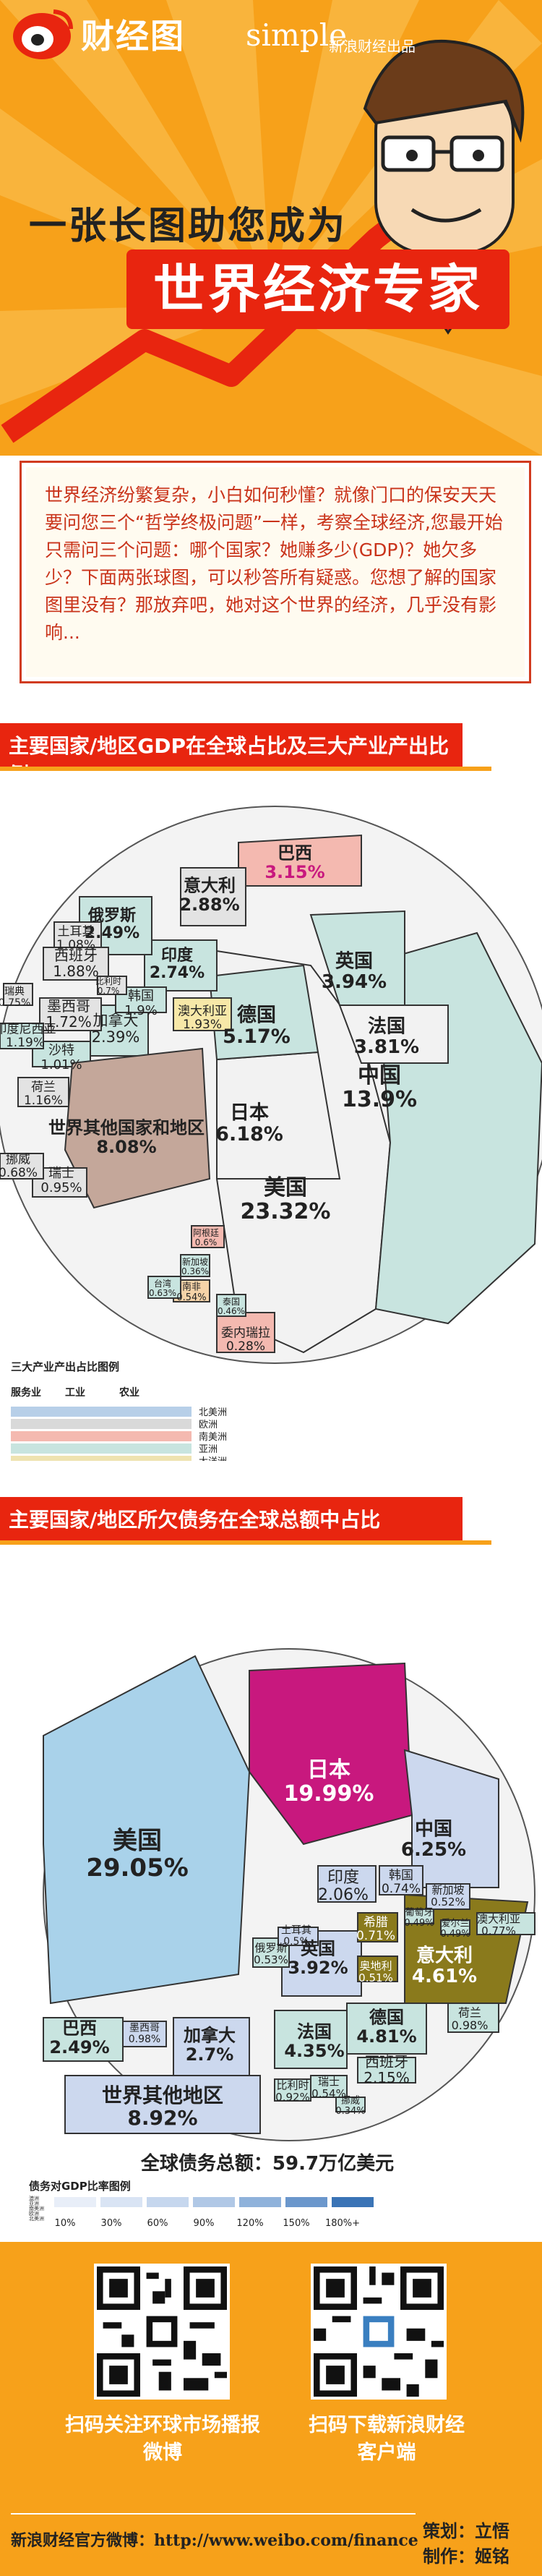  What do you see at coordinates (350, 2111) in the screenshot?
I see `debt-value-25: 0.34%` at bounding box center [350, 2111].